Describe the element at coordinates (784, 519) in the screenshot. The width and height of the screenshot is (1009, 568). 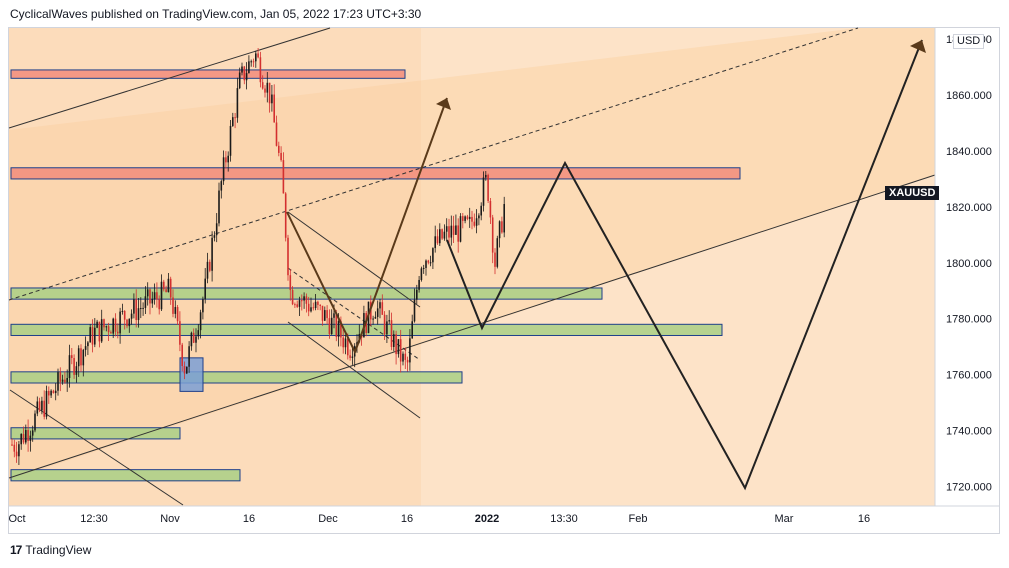
I see `x-tick-label: Mar` at that location.